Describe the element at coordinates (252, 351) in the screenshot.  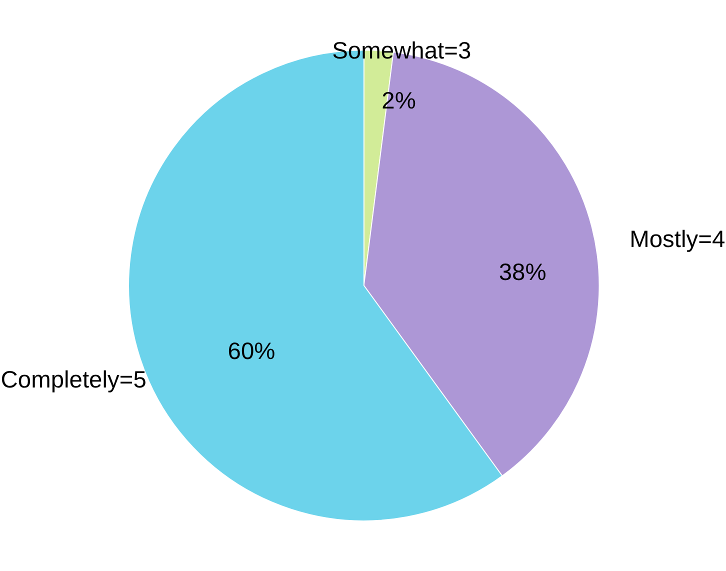
I see `data-label: 60%` at that location.